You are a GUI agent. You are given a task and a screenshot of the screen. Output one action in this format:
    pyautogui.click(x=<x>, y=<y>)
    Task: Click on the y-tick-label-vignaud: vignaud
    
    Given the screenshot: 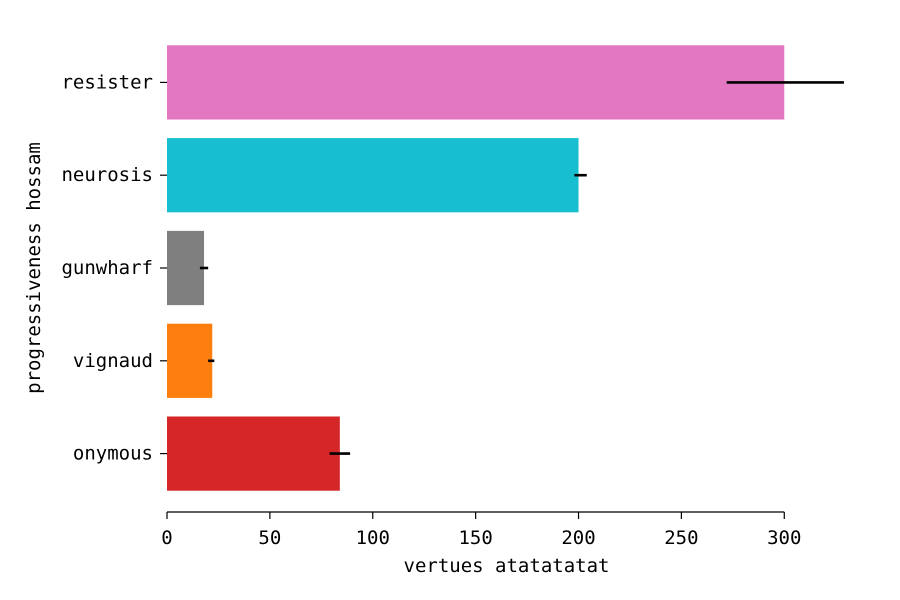 What is the action you would take?
    pyautogui.click(x=113, y=361)
    